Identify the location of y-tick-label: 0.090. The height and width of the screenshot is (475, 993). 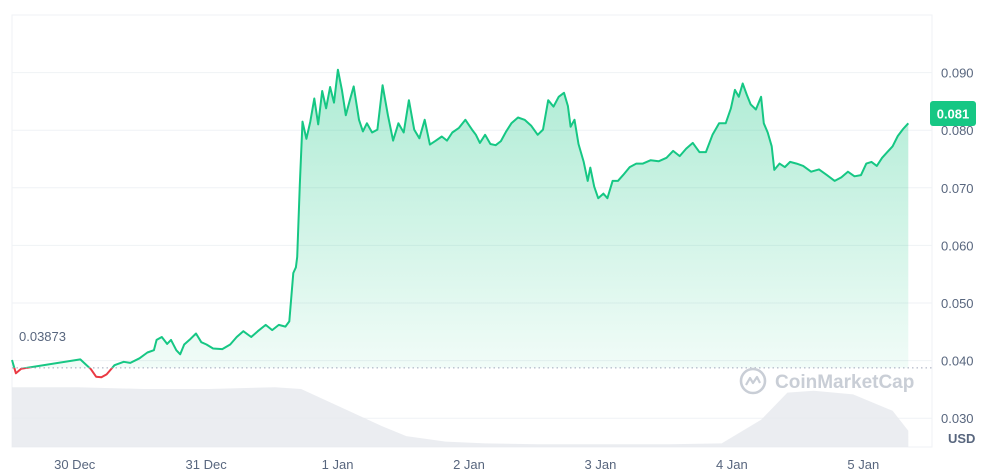
(957, 73).